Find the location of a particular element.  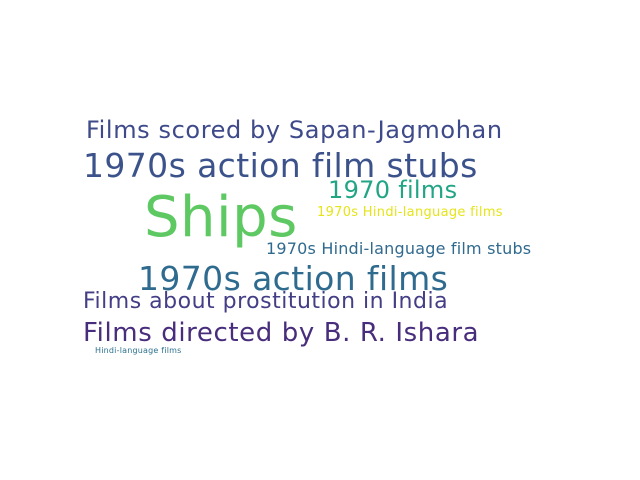

word-1970s-action-film-stubs: 1970s action film stubs is located at coordinates (280, 165).